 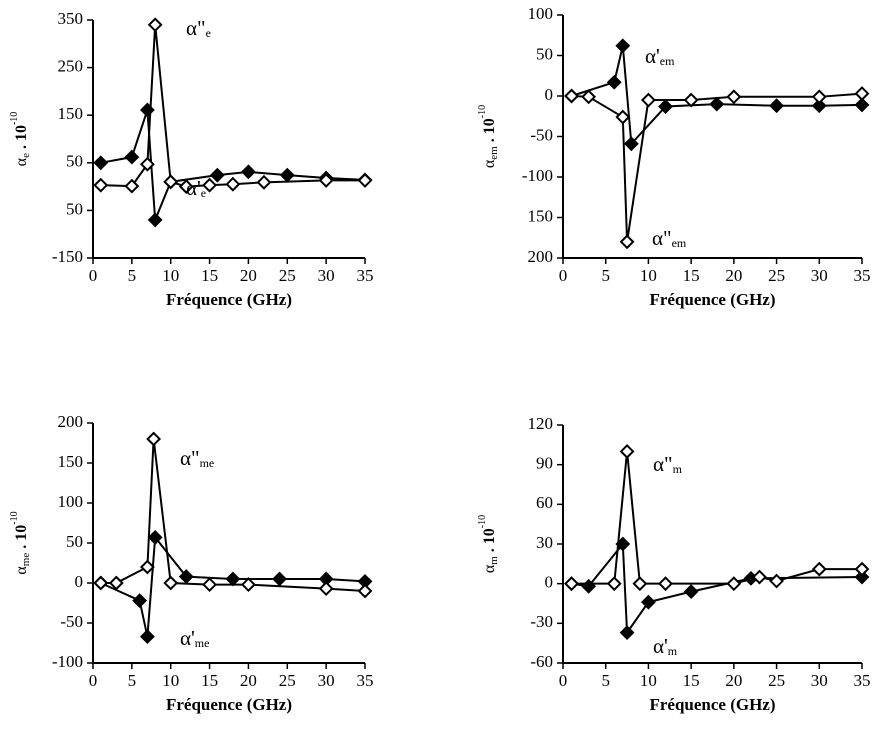 I want to click on y-tick-label: -60, so click(x=541, y=661).